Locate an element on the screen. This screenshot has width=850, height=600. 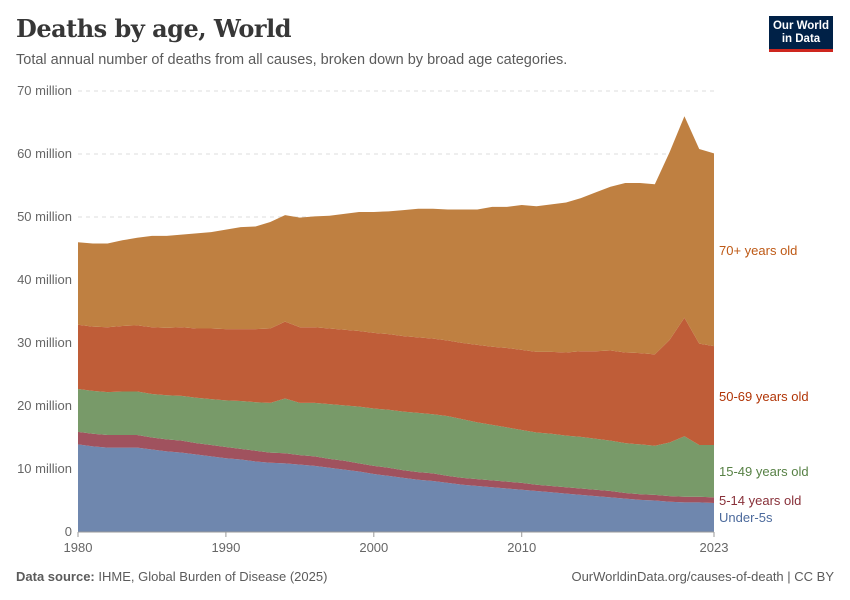
x-tick-label: 2023 is located at coordinates (714, 547).